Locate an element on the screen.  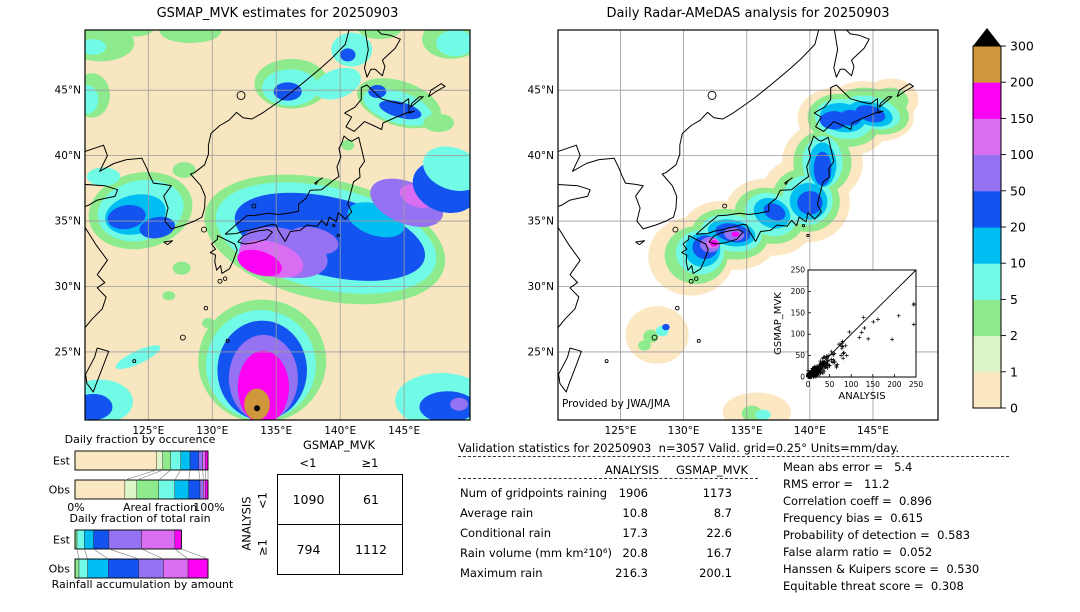
totalrain-xaxis-label: Rainfall accumulation by amount is located at coordinates (142, 584).